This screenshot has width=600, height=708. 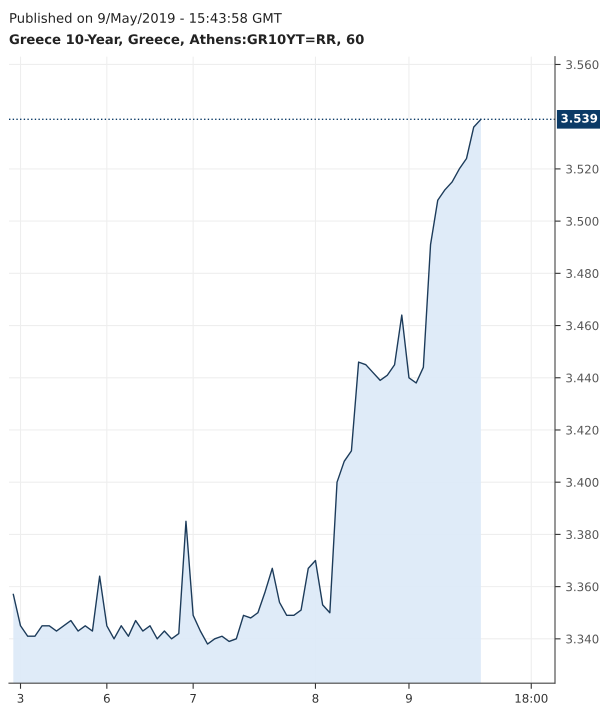 I want to click on x-tick-label: 9, so click(x=409, y=698).